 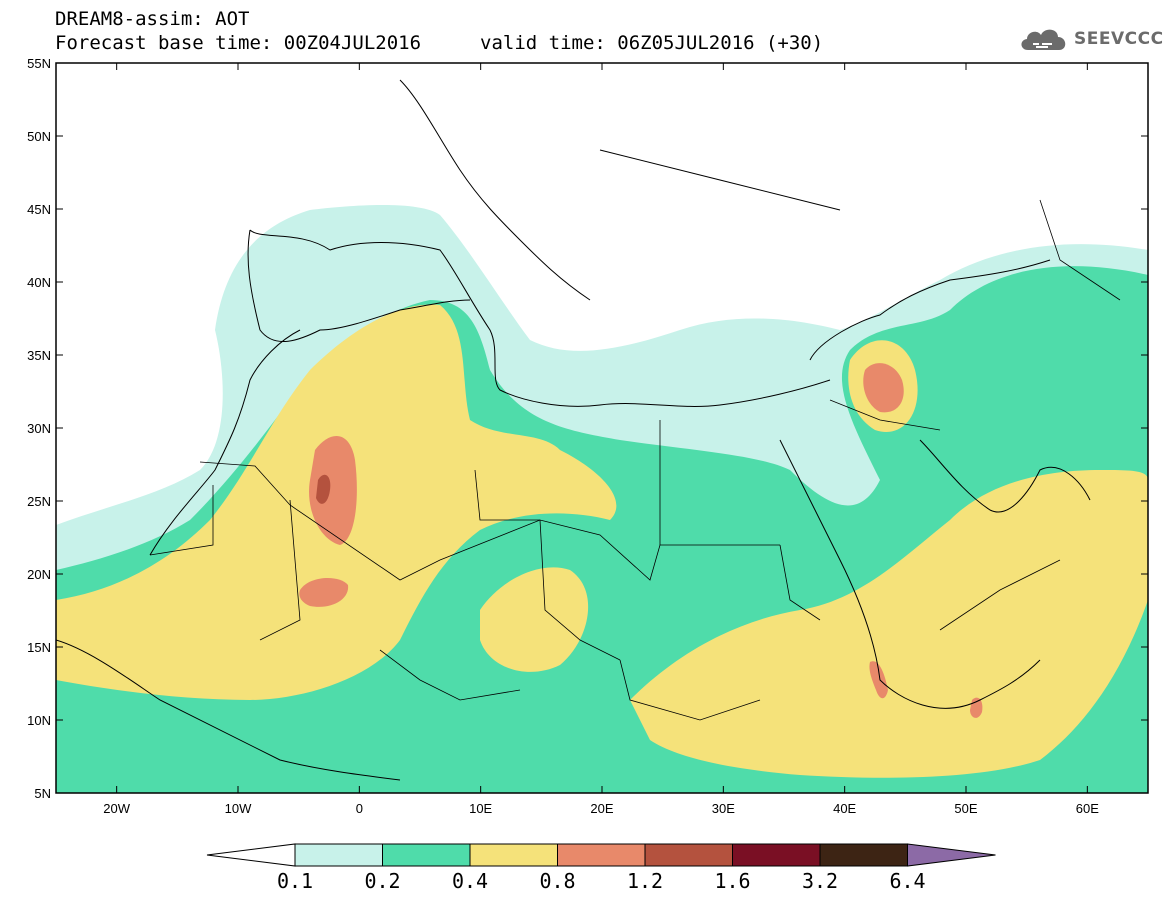 What do you see at coordinates (470, 881) in the screenshot?
I see `colorbar-level-label: 0.4` at bounding box center [470, 881].